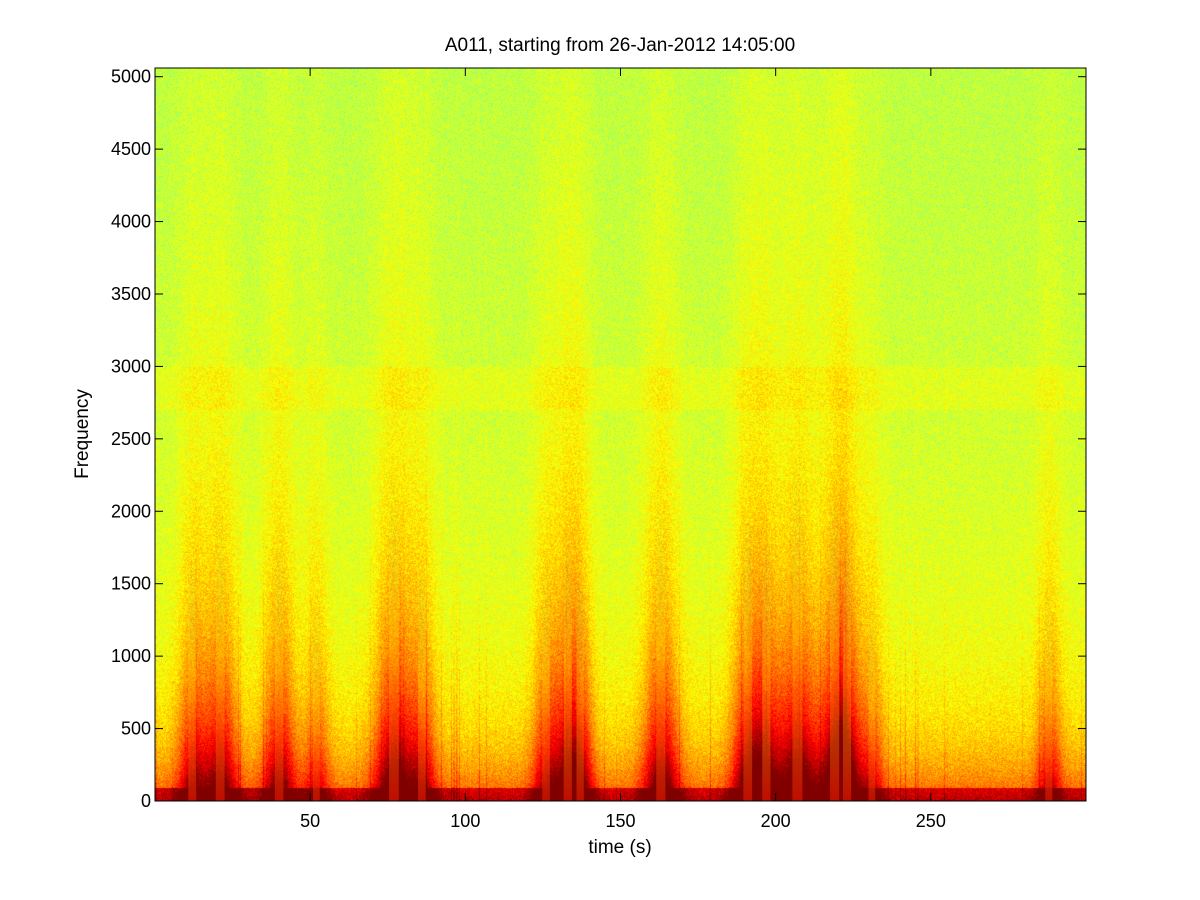 Image resolution: width=1200 pixels, height=900 pixels. I want to click on y-tick-label: 1000, so click(131, 656).